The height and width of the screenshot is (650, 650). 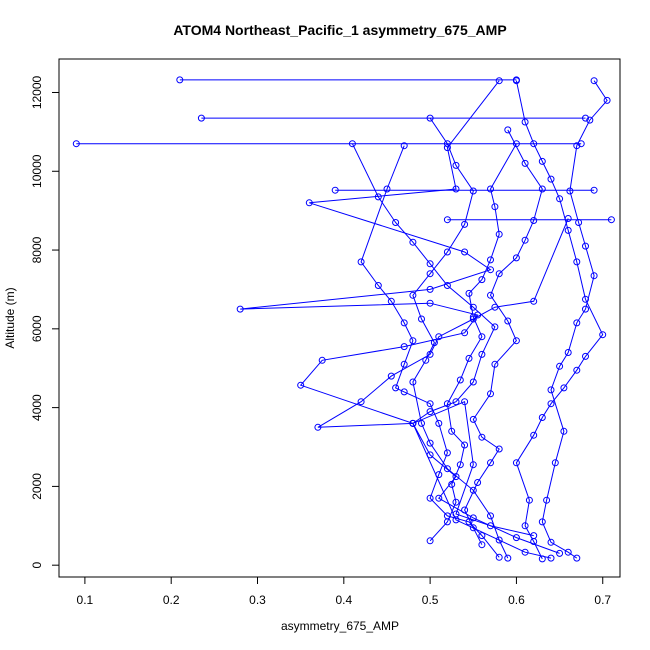 I want to click on x-tick-label: 0.1, so click(x=85, y=600).